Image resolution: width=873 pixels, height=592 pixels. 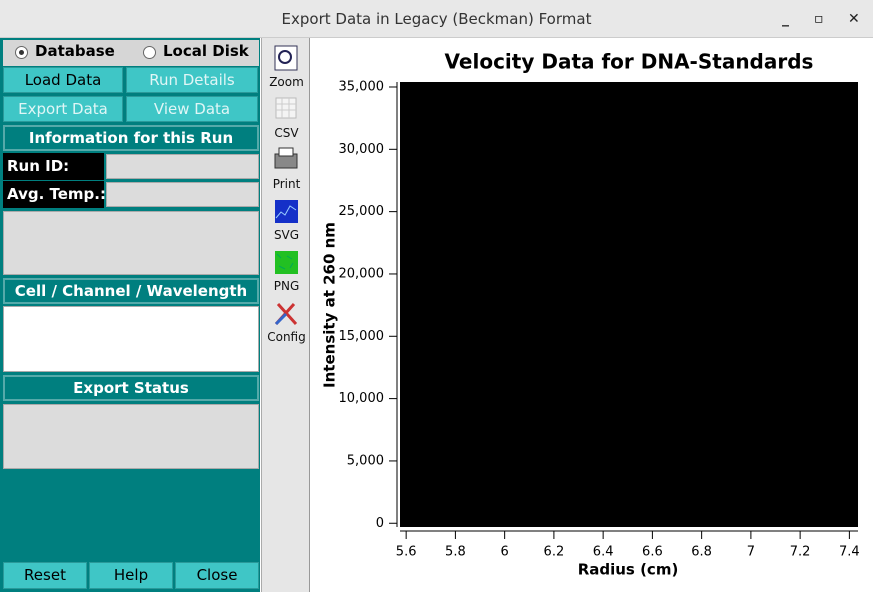 What do you see at coordinates (849, 552) in the screenshot?
I see `x-tick-label: 7.4` at bounding box center [849, 552].